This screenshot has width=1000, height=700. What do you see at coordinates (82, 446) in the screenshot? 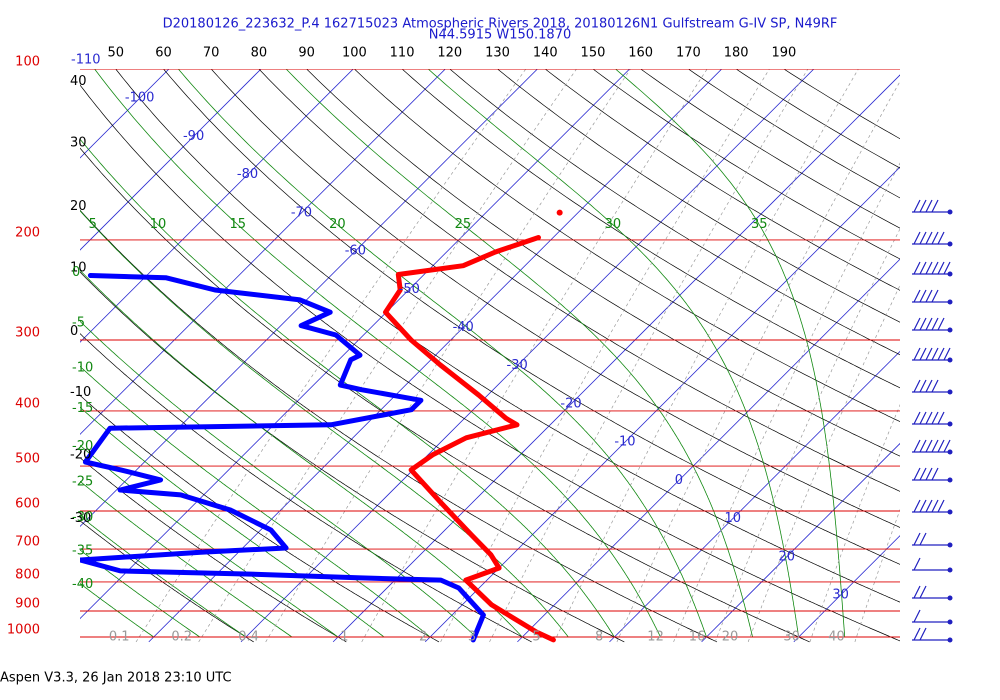
I see `moist-adiabat-label: -20` at bounding box center [82, 446].